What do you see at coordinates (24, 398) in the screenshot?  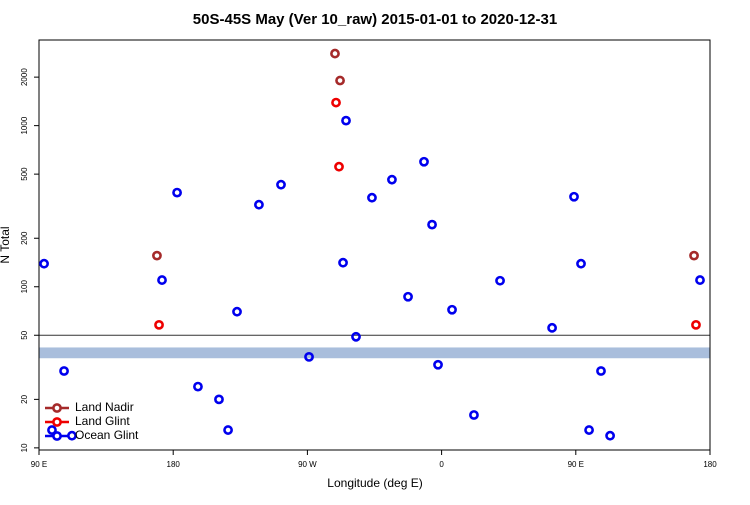 I see `y-tick-label: 20` at bounding box center [24, 398].